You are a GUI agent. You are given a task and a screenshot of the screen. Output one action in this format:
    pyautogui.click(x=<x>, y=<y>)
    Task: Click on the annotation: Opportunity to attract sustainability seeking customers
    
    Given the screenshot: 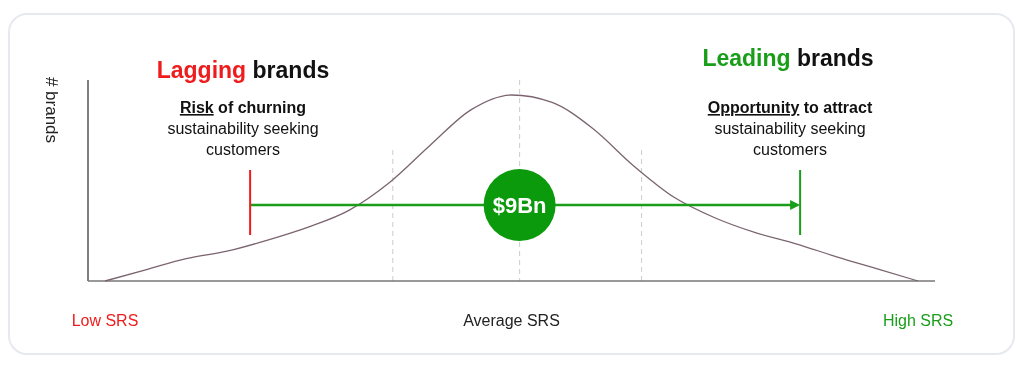 What is the action you would take?
    pyautogui.click(x=790, y=128)
    